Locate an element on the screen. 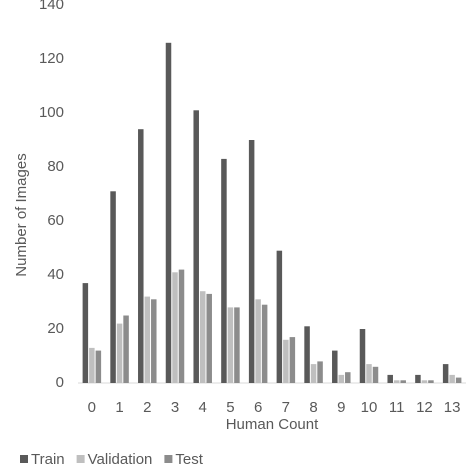 This screenshot has width=474, height=474. x-tick-label: 4 is located at coordinates (203, 407).